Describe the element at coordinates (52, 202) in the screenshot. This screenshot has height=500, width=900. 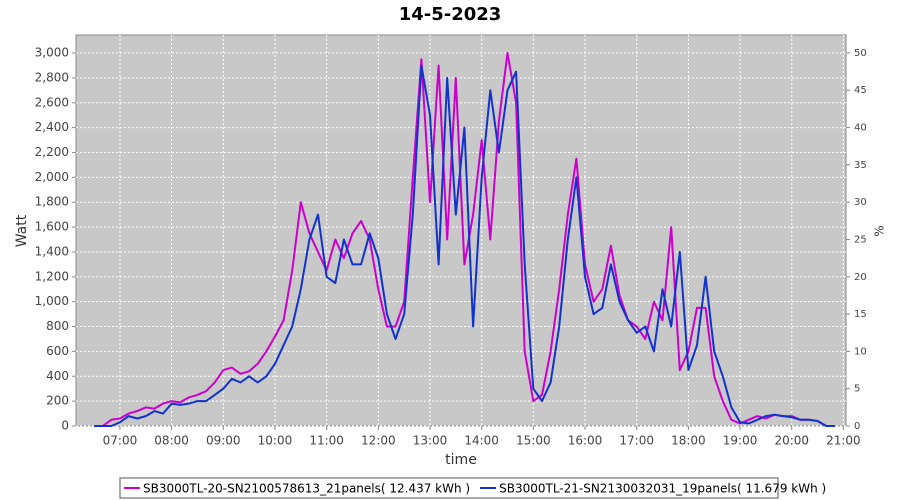
I see `y-tick-label: 1,800` at that location.